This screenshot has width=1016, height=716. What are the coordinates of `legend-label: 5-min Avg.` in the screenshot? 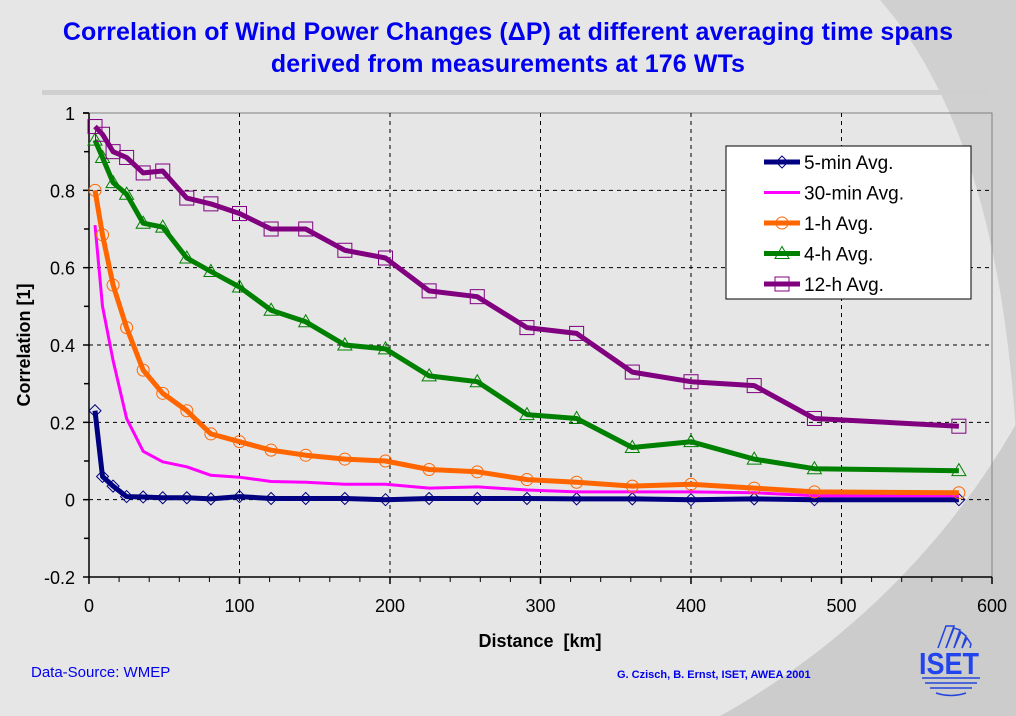 It's located at (848, 163).